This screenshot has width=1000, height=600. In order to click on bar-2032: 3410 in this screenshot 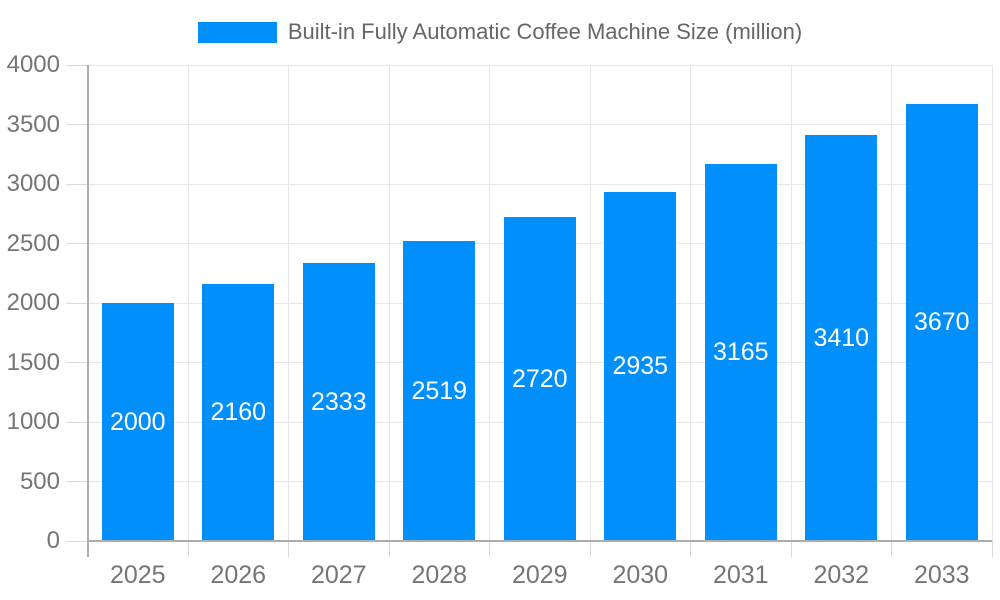, I will do `click(841, 338)`.